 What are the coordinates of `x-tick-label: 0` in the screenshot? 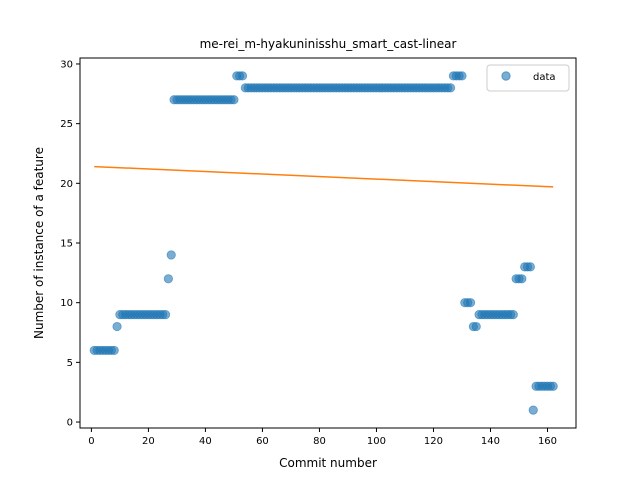 It's located at (91, 441).